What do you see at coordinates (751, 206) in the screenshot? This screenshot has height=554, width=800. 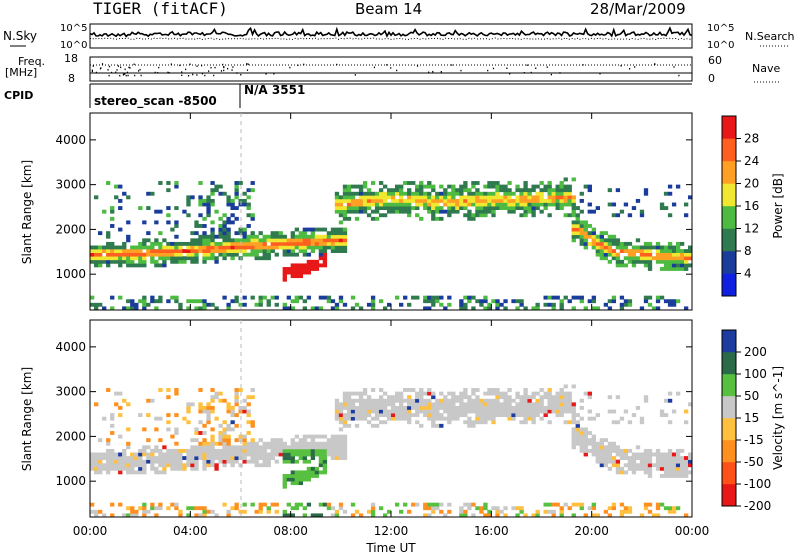 I see `colorbar-tick-label: 16` at bounding box center [751, 206].